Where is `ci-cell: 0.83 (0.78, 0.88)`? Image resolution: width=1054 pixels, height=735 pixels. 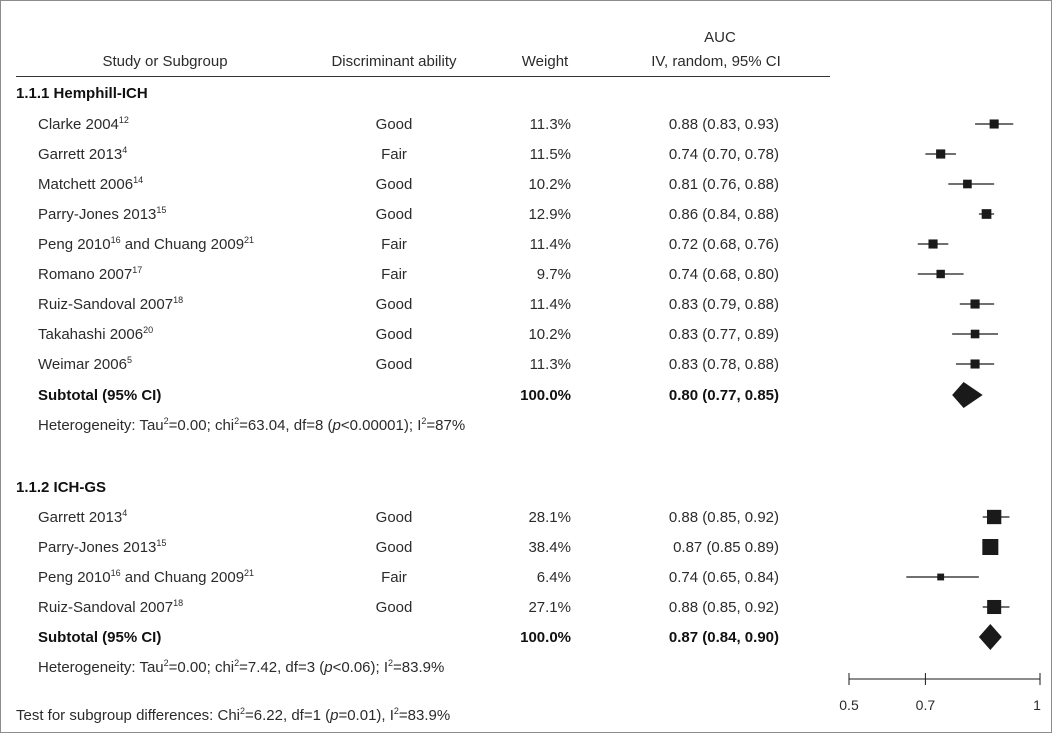
ci-cell: 0.83 (0.78, 0.88) is located at coordinates (723, 364).